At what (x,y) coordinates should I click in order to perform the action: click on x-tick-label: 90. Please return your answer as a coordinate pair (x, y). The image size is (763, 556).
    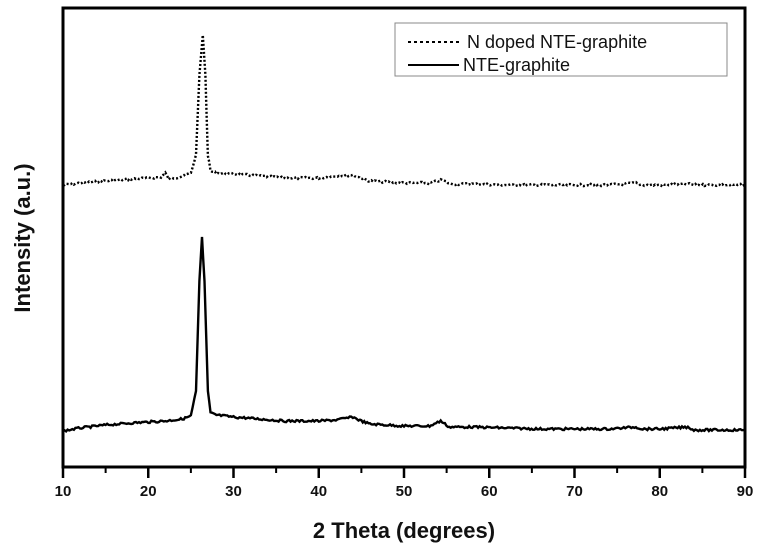
    Looking at the image, I should click on (745, 491).